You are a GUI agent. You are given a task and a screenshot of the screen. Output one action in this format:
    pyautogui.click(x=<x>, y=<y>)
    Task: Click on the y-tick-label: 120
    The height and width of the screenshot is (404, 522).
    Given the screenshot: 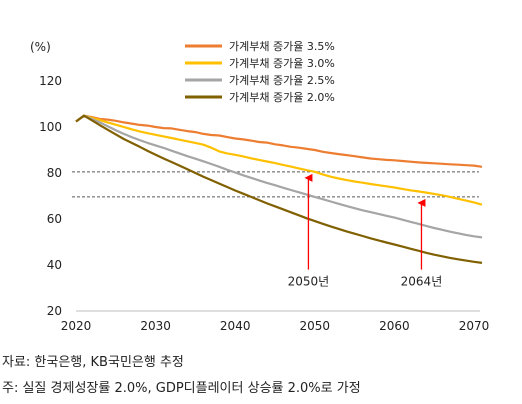 What is the action you would take?
    pyautogui.click(x=50, y=81)
    